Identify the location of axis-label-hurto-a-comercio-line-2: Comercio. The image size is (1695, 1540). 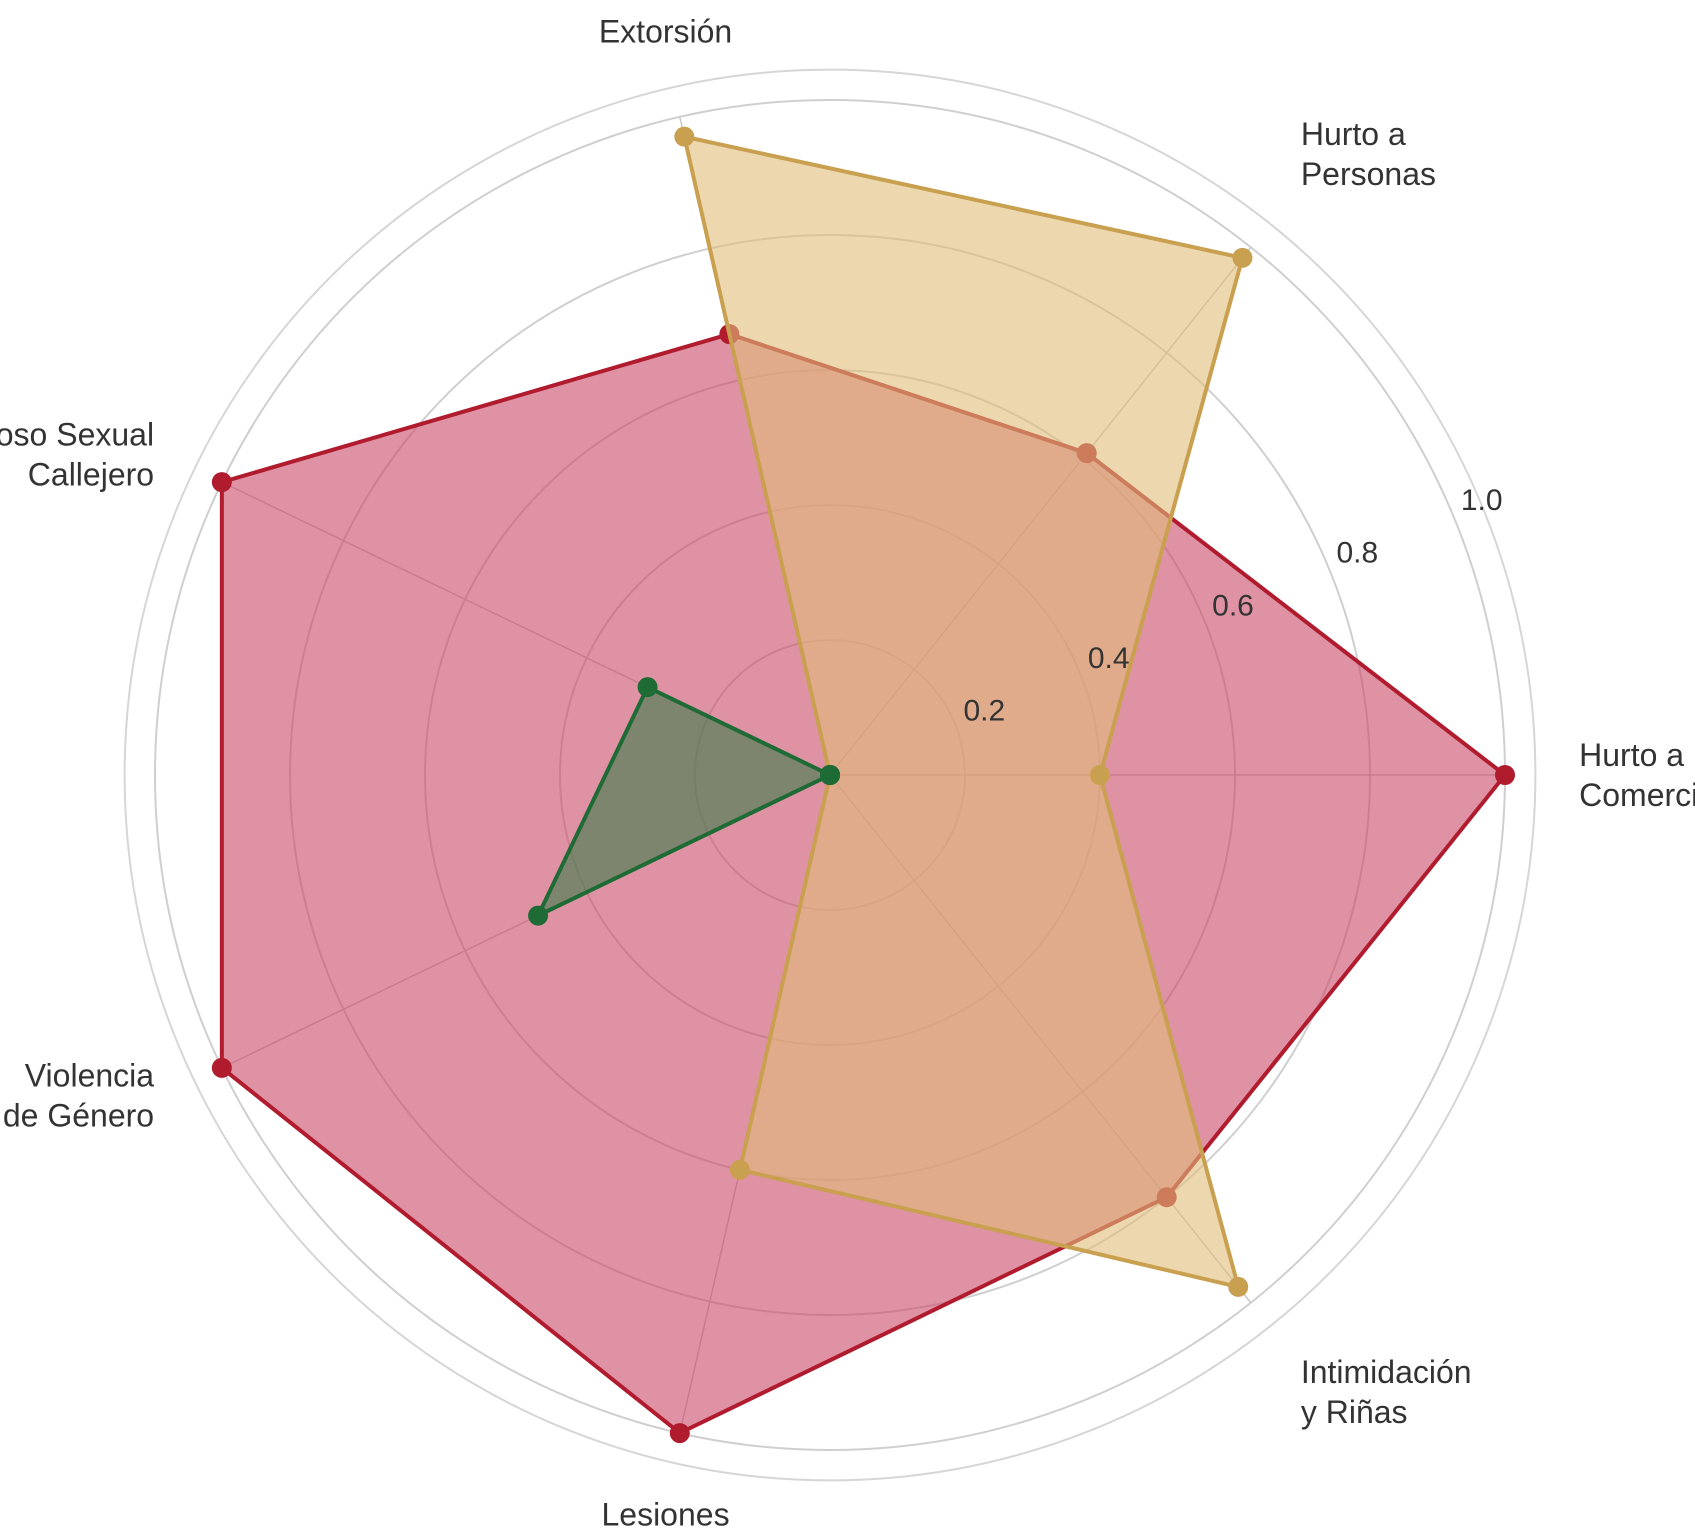
(1637, 795).